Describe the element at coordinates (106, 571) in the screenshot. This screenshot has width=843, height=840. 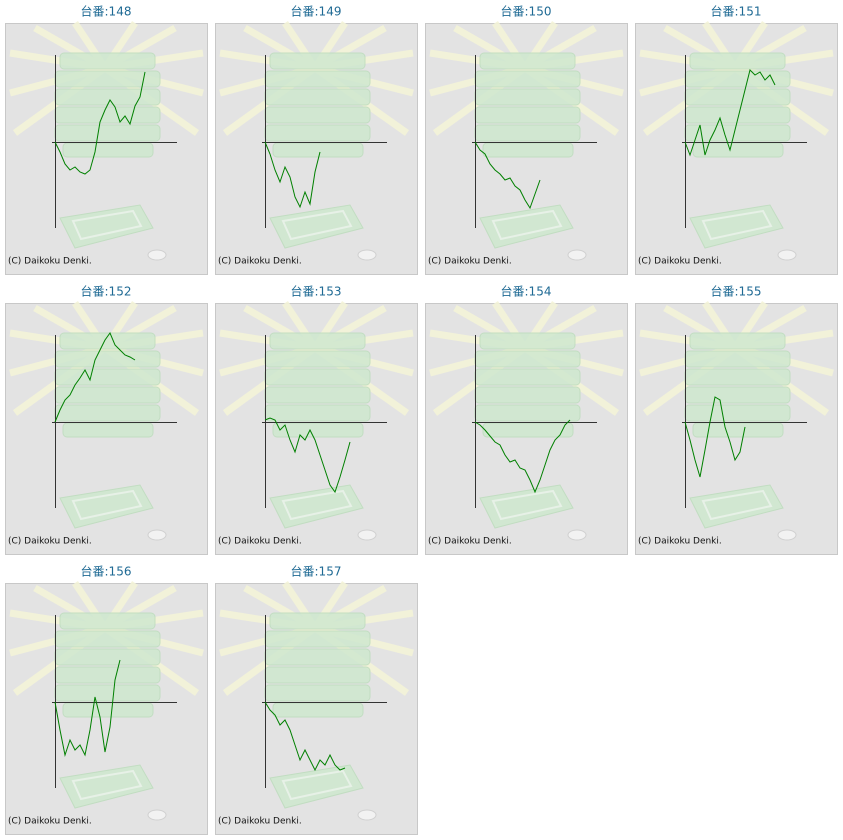
I see `chart-title: 台番:156` at that location.